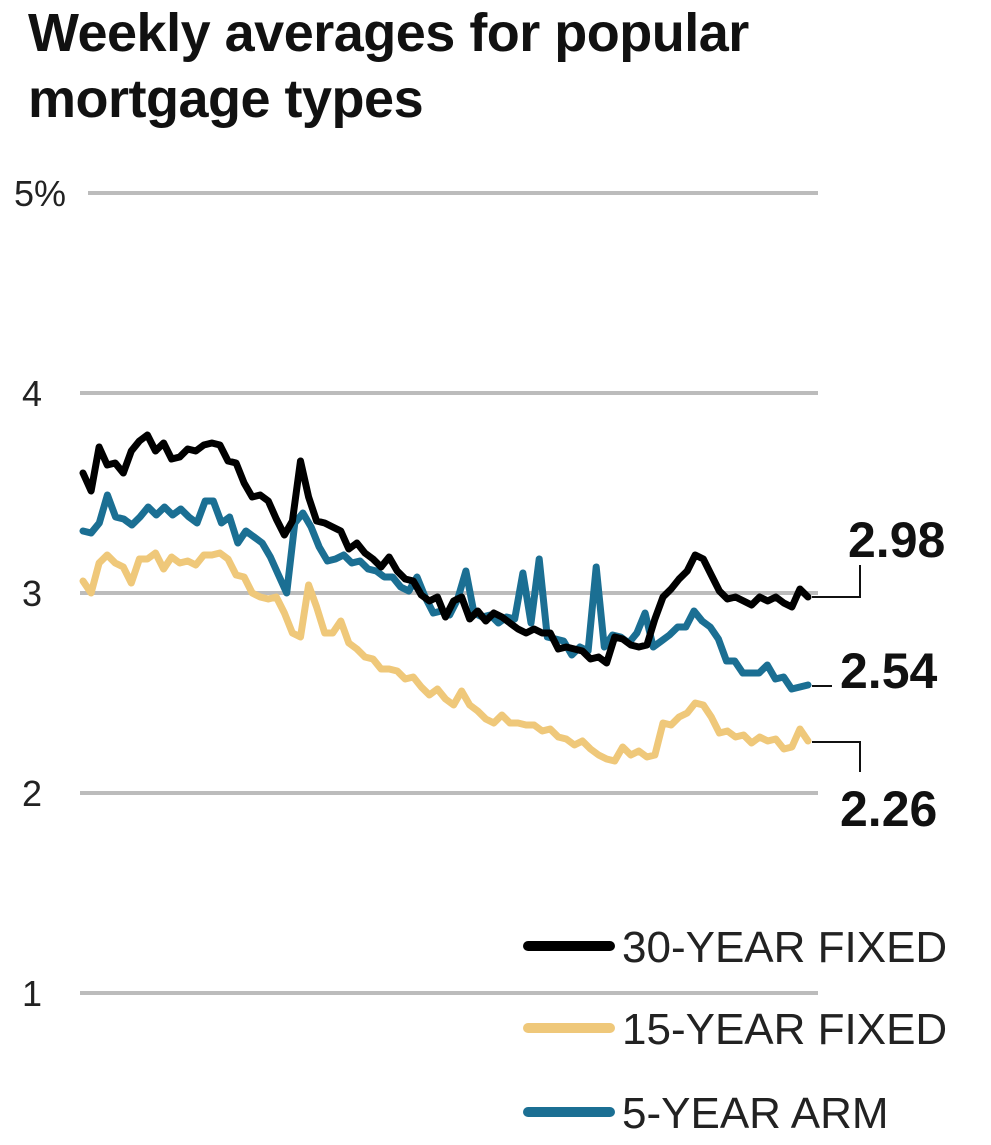  What do you see at coordinates (445, 657) in the screenshot?
I see `series-line-15-year-fixed` at bounding box center [445, 657].